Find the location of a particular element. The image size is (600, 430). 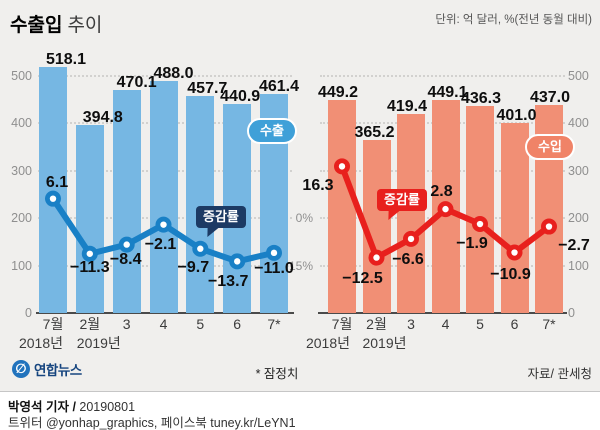

line-value-label: −10.9 is located at coordinates (510, 274).